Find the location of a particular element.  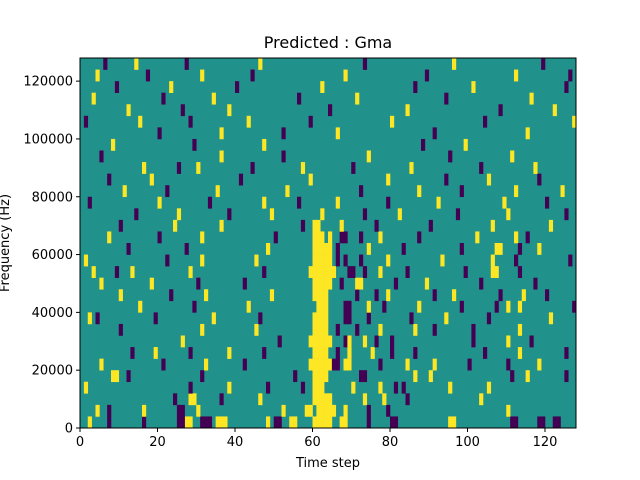

x-tick-label: 120 is located at coordinates (545, 442).